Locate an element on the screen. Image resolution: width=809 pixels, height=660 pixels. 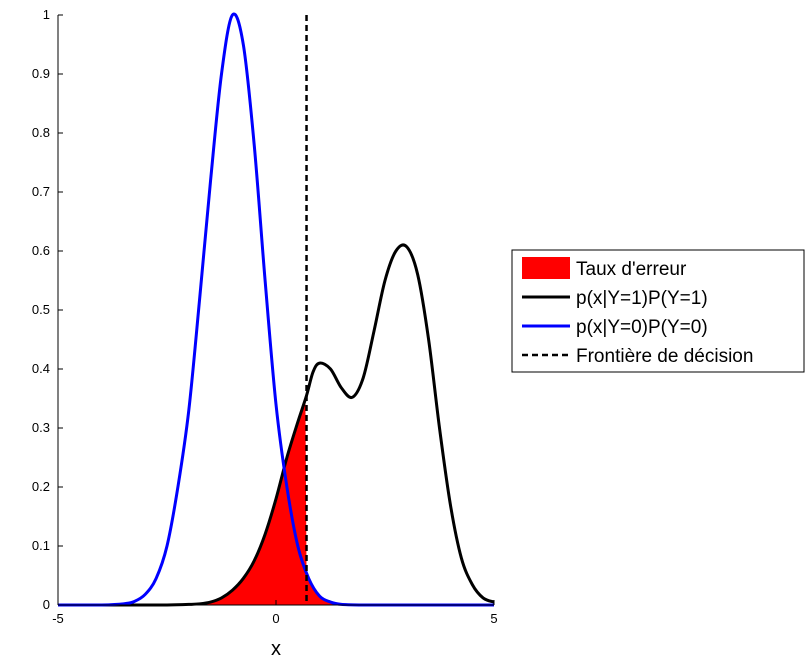
x-axis-title: x is located at coordinates (276, 649).